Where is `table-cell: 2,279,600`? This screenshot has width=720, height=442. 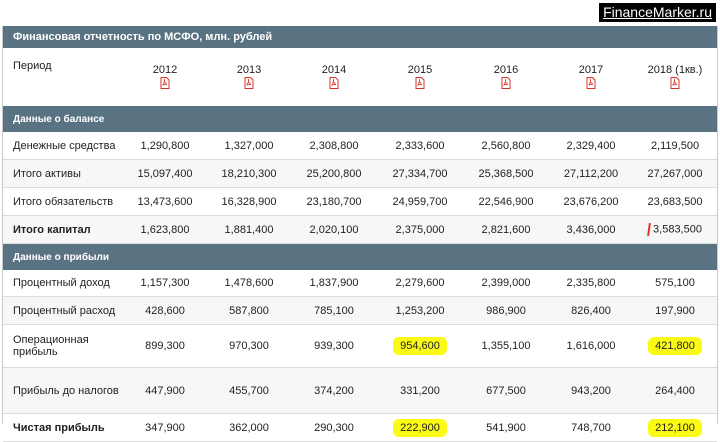
table-cell: 2,279,600 is located at coordinates (420, 283).